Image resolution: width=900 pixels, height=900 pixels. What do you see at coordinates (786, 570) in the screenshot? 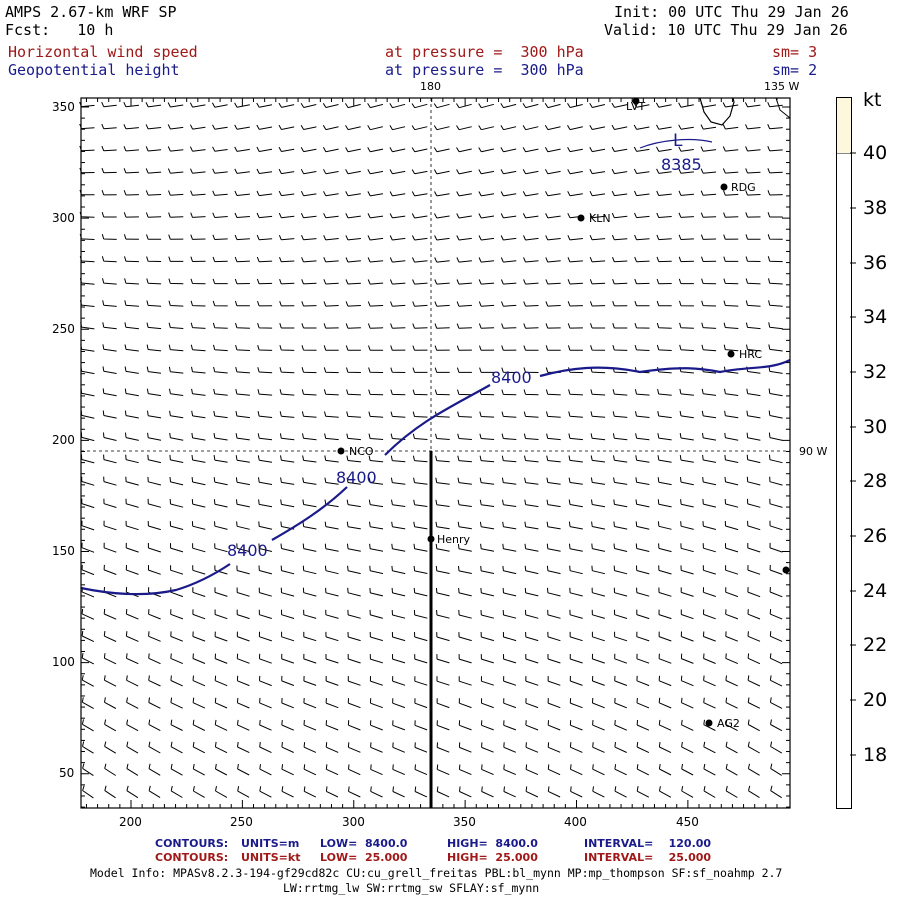
I see `station-dot-edge` at bounding box center [786, 570].